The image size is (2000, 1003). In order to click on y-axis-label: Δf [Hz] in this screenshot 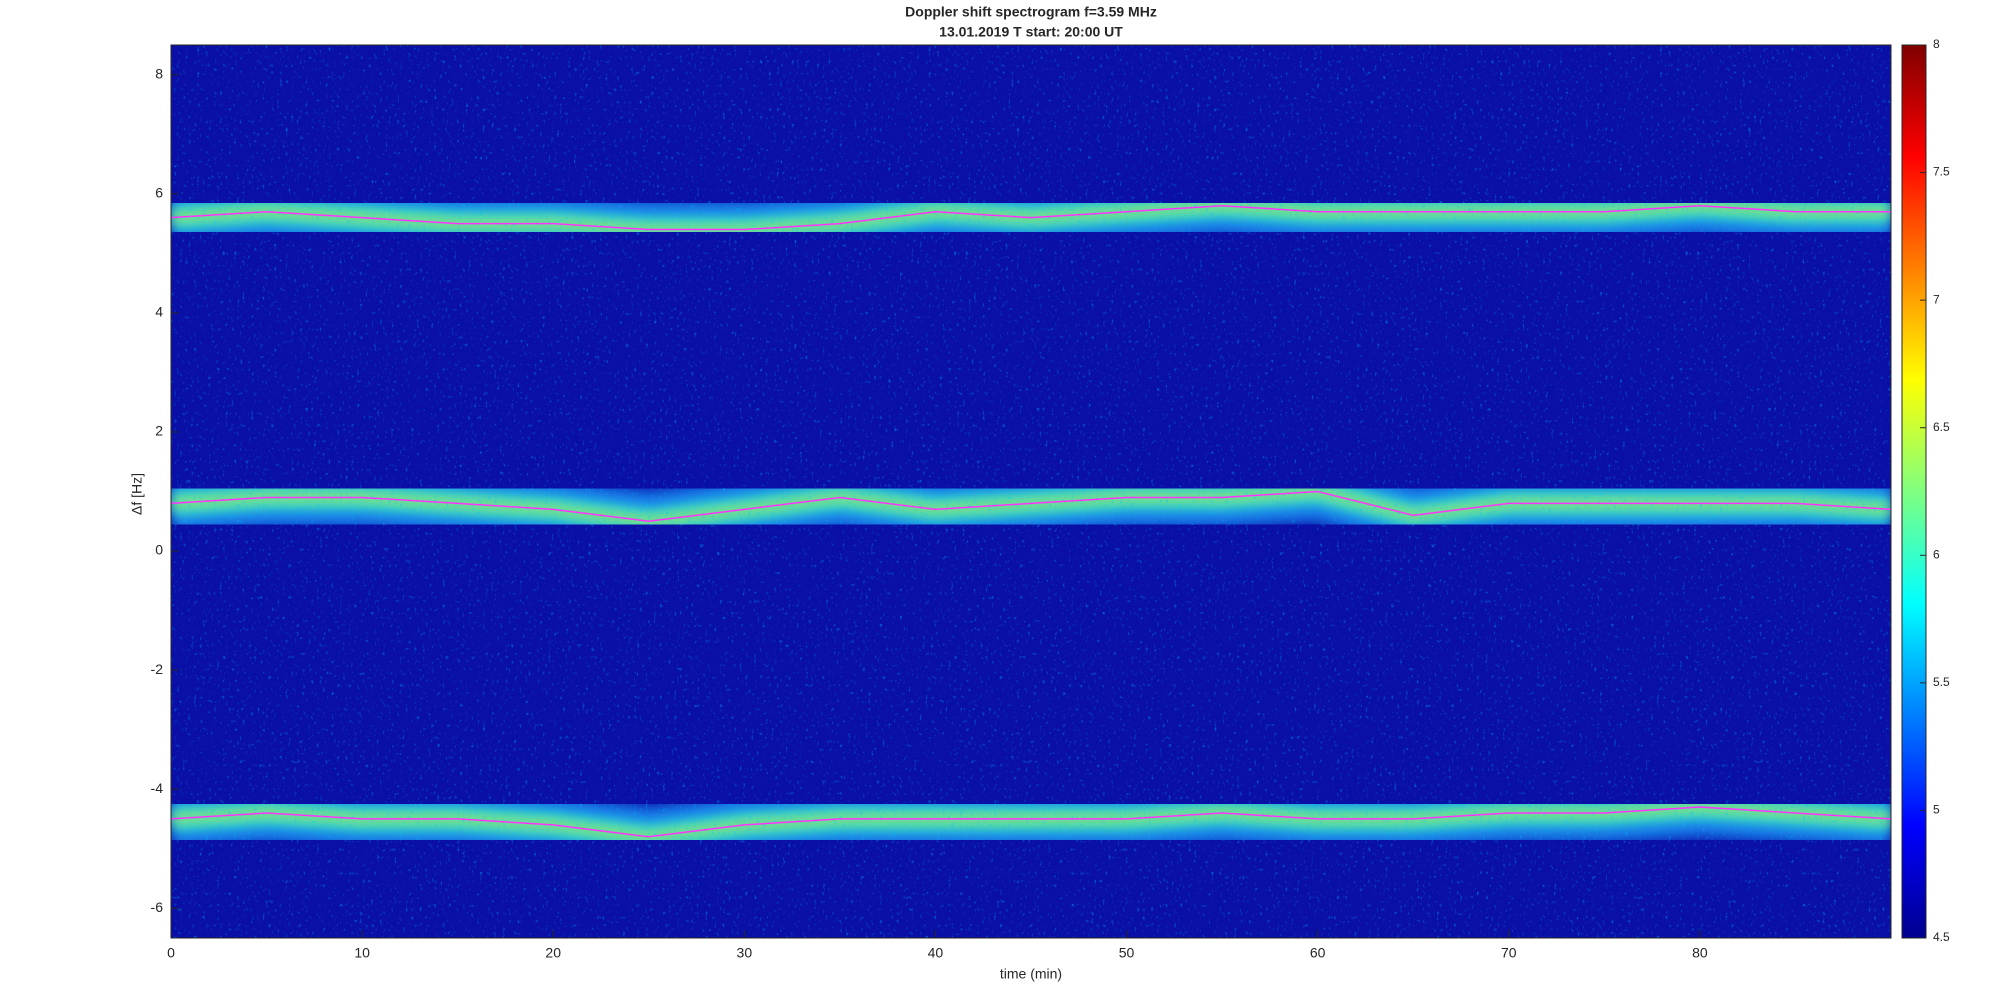, I will do `click(137, 494)`.